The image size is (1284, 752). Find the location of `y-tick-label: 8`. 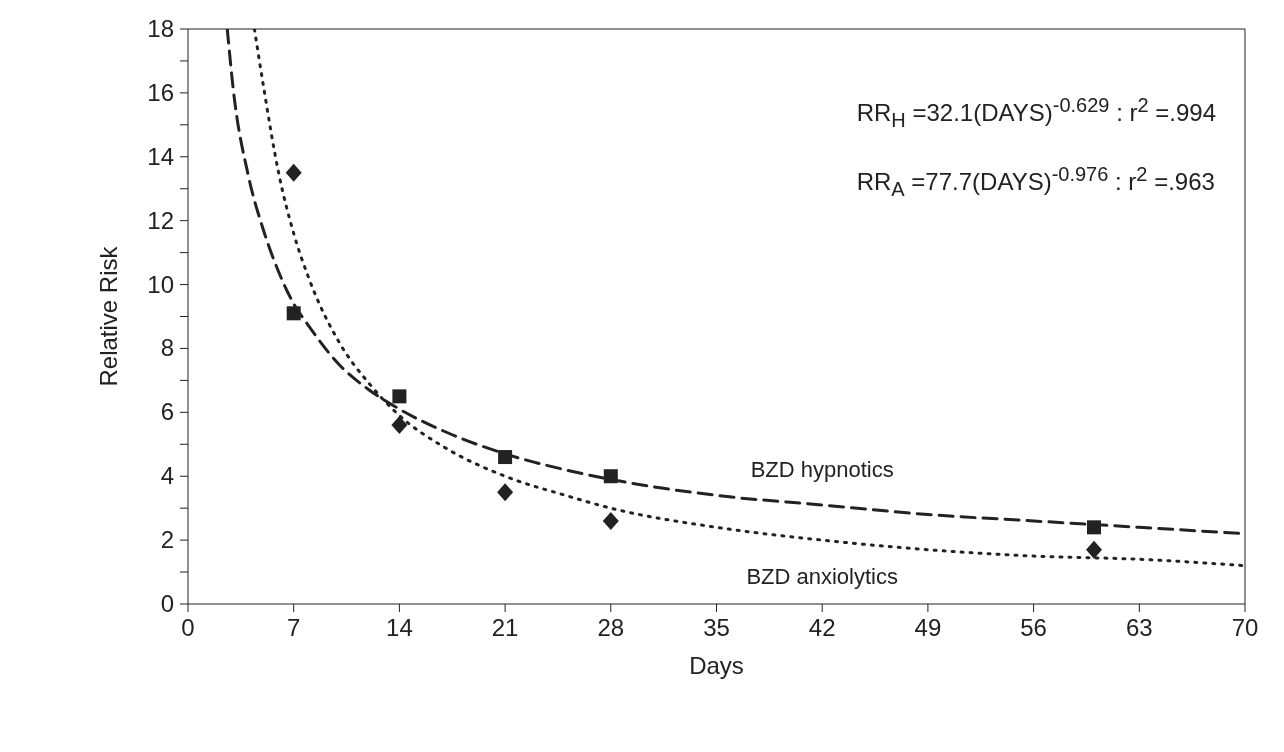

y-tick-label: 8 is located at coordinates (167, 348).